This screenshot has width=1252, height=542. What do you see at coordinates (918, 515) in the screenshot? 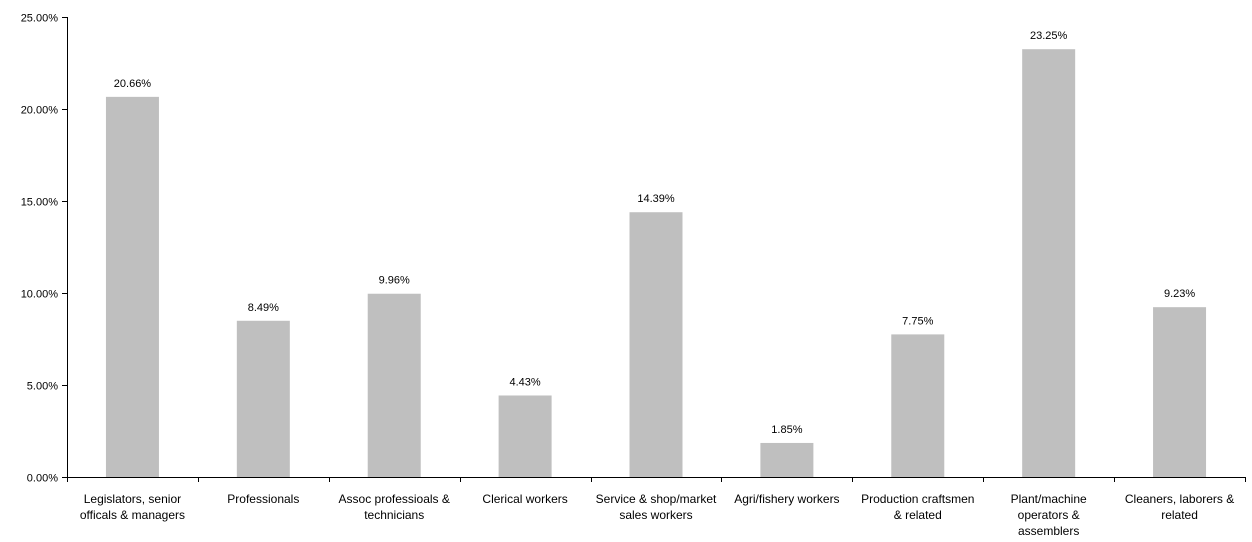
I see `x-tick-label: & related` at bounding box center [918, 515].